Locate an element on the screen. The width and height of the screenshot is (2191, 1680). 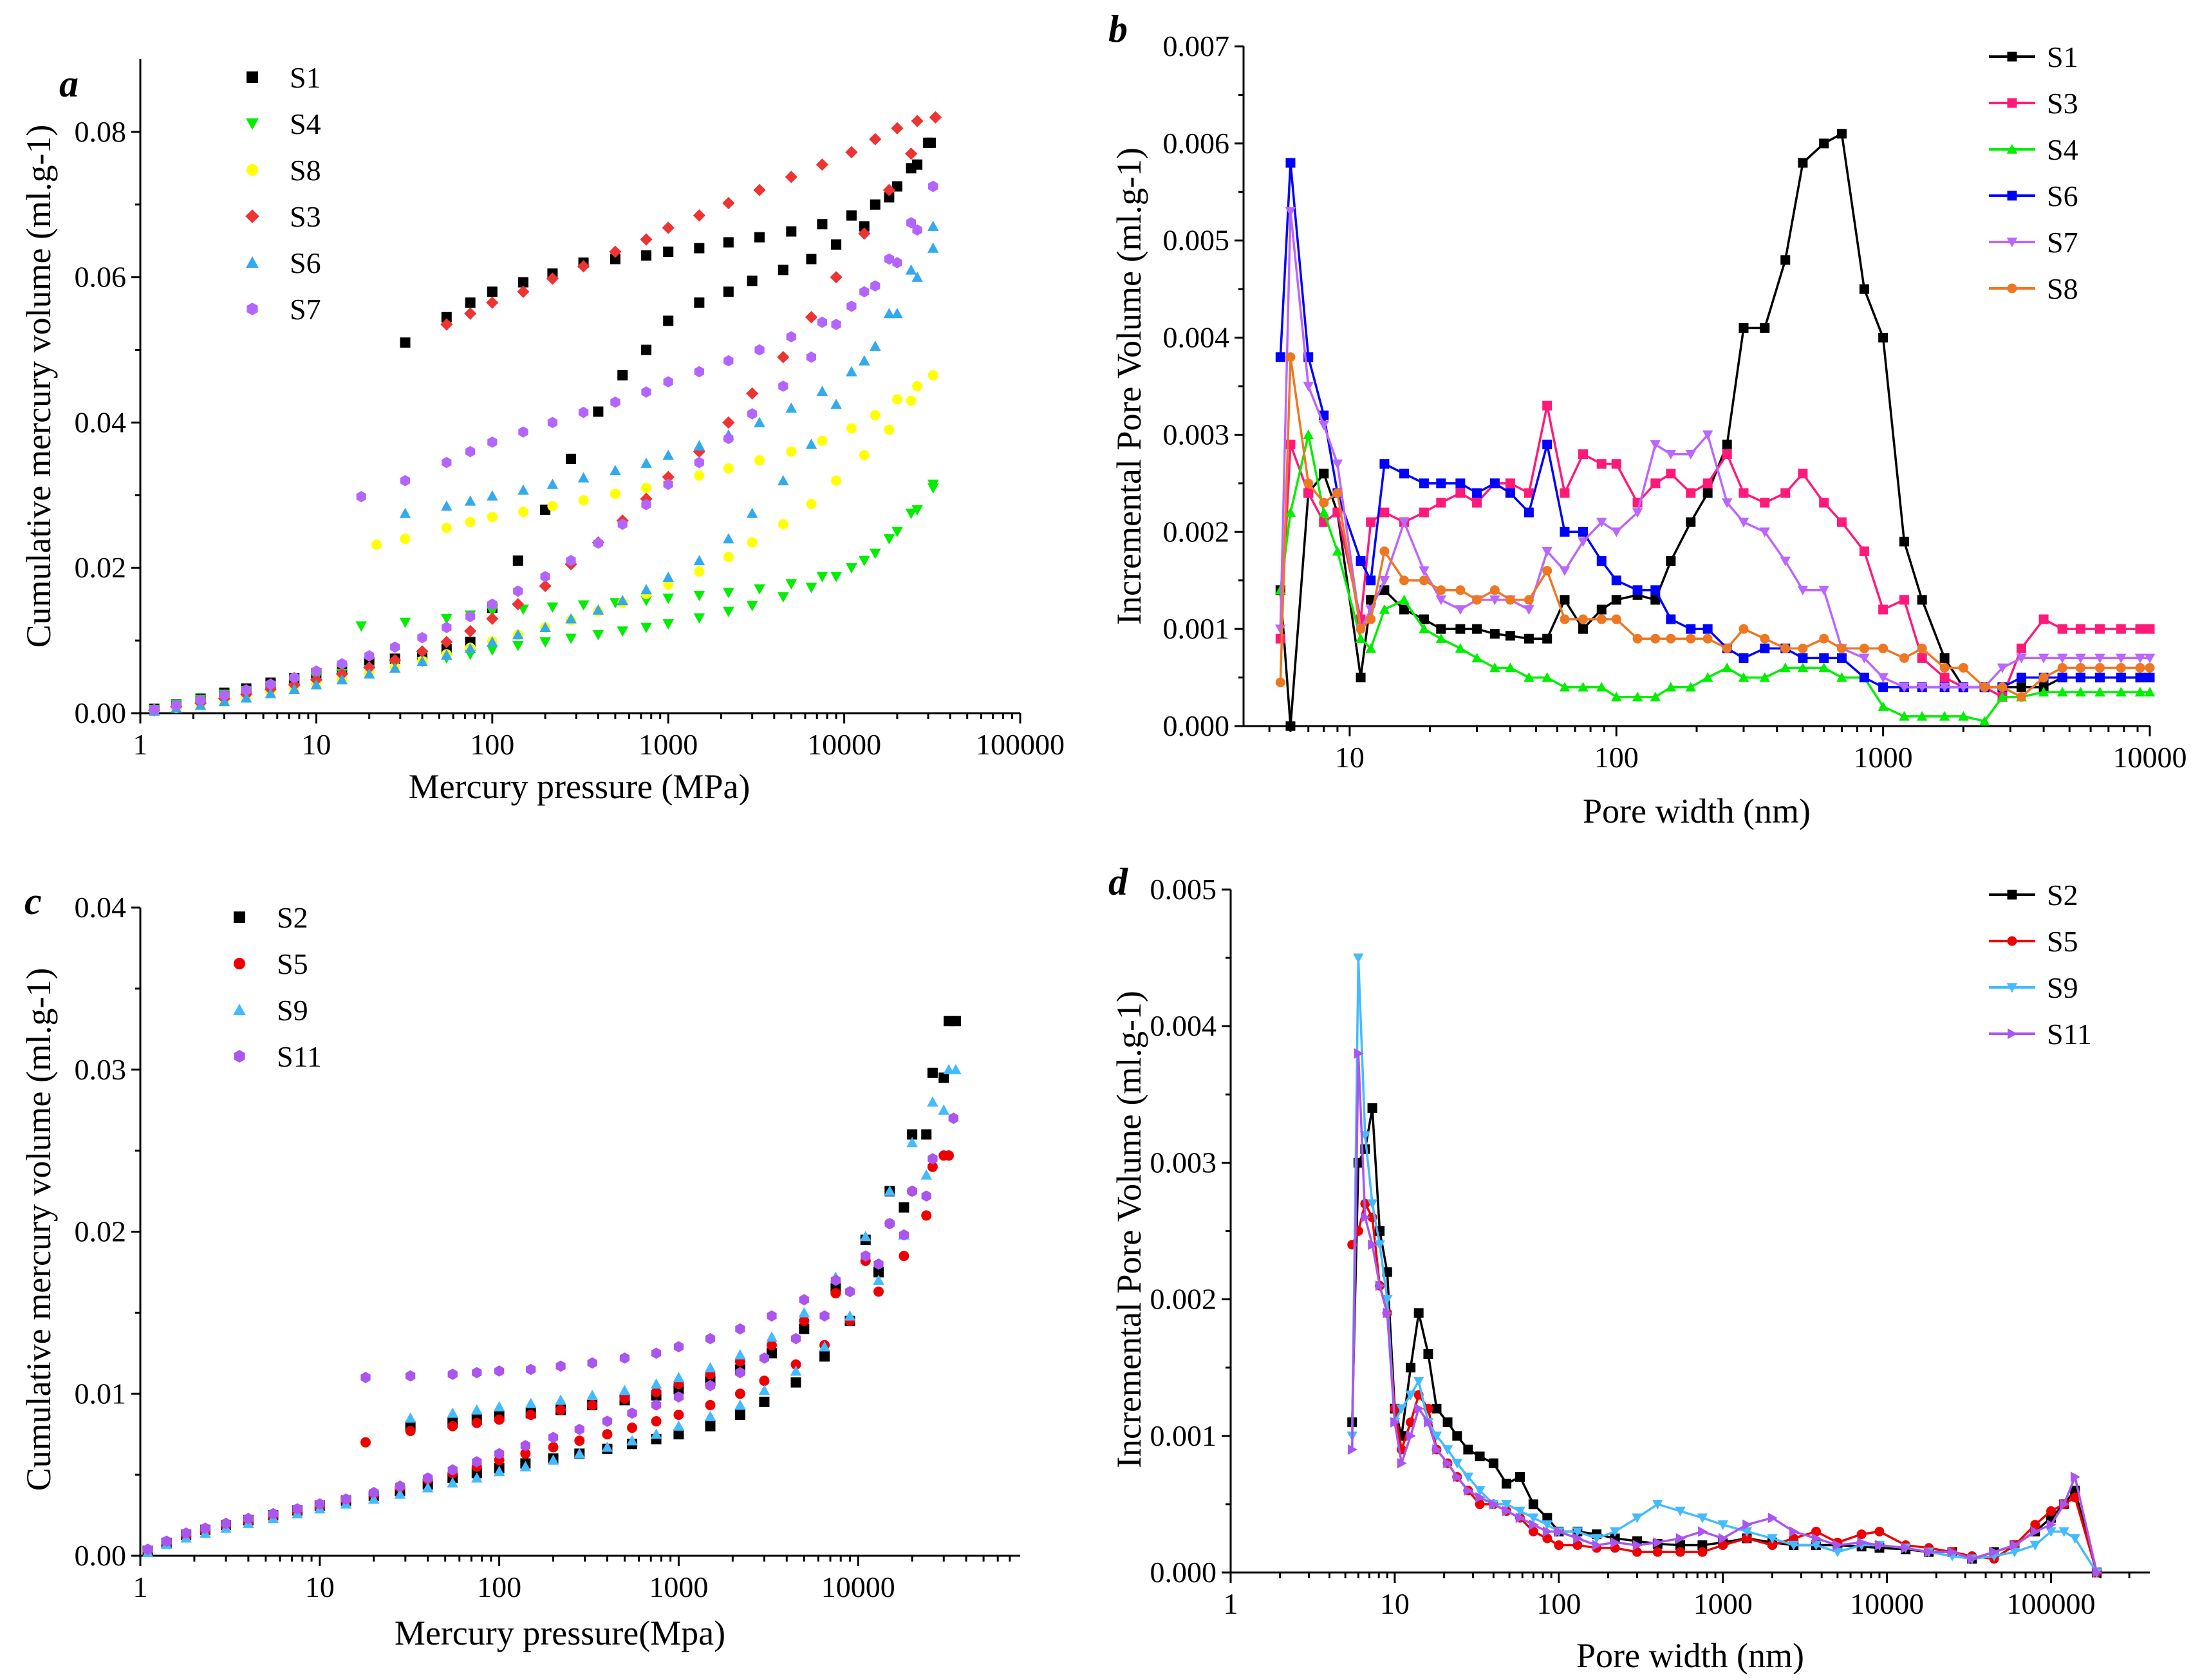
x-tick-label: 1000 is located at coordinates (1883, 757).